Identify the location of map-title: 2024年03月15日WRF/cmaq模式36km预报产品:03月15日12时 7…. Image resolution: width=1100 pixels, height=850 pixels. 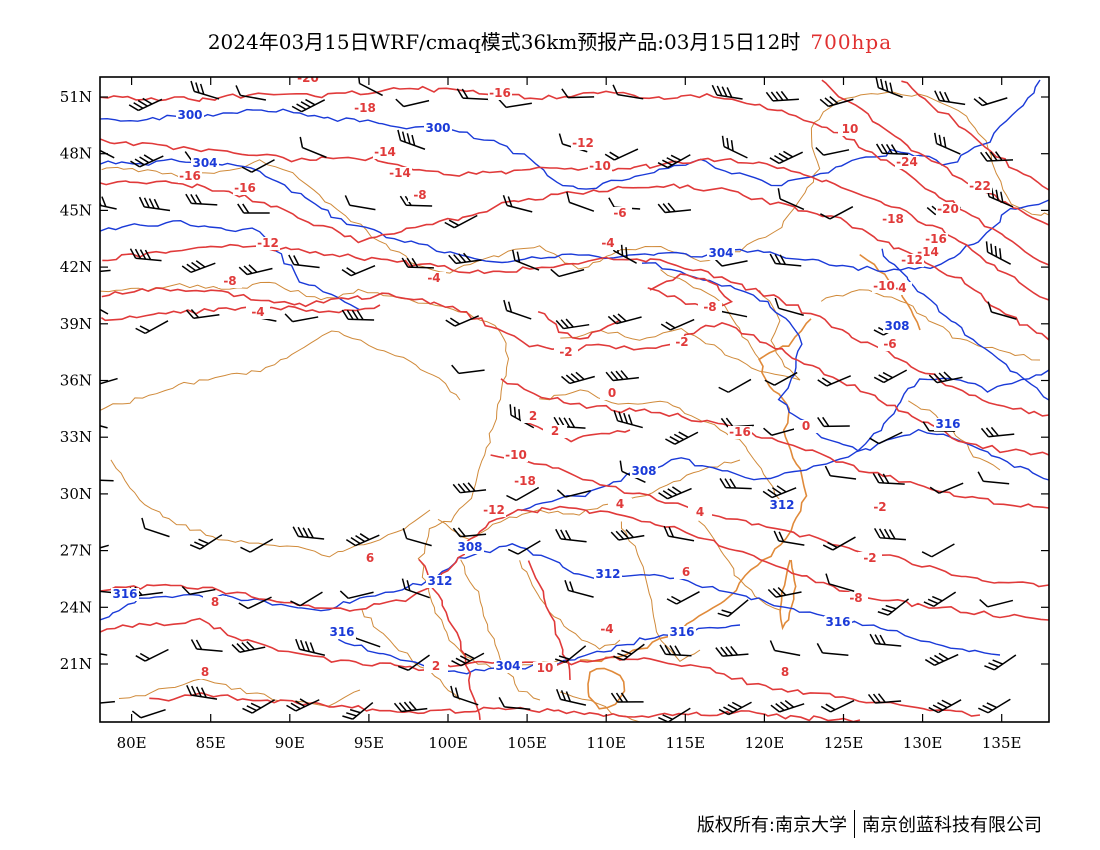
(550, 40).